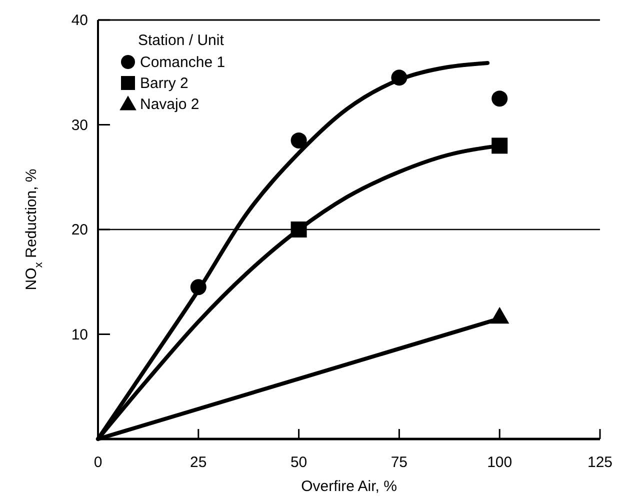 The height and width of the screenshot is (499, 622). What do you see at coordinates (349, 486) in the screenshot?
I see `x-axis-title: Overfire Air, %` at bounding box center [349, 486].